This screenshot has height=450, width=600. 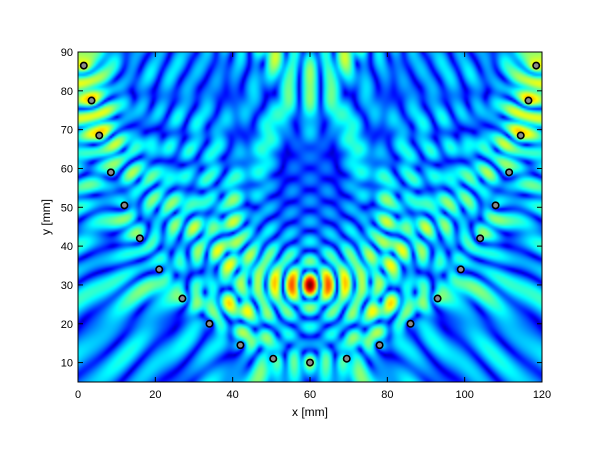 I want to click on y-tick-label: 20, so click(x=67, y=325).